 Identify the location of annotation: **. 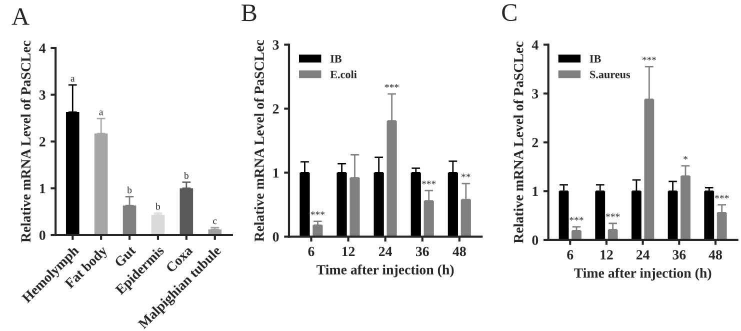
(466, 176).